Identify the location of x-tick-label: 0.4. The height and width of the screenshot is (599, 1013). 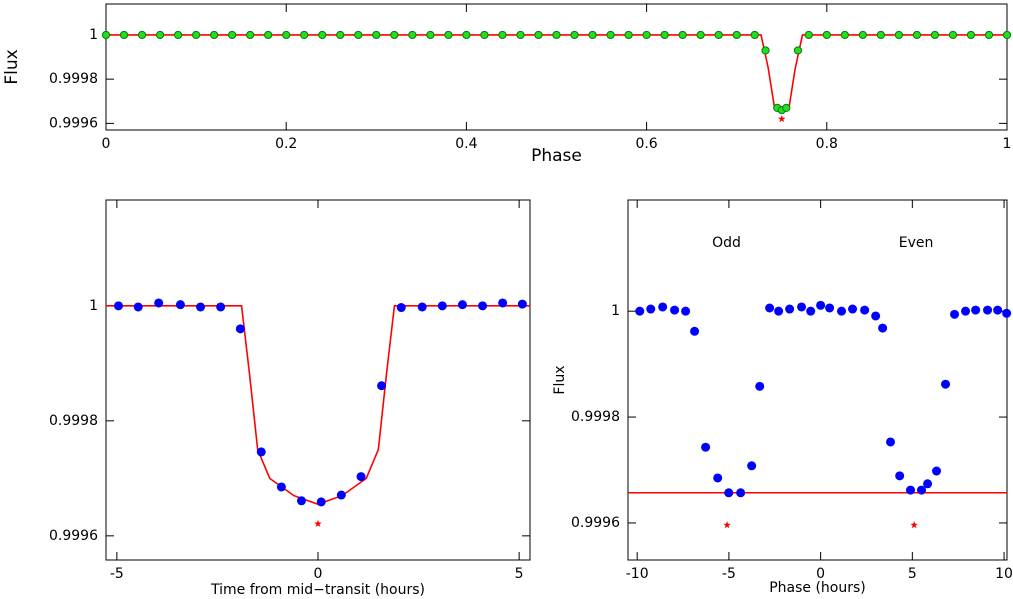
(466, 144).